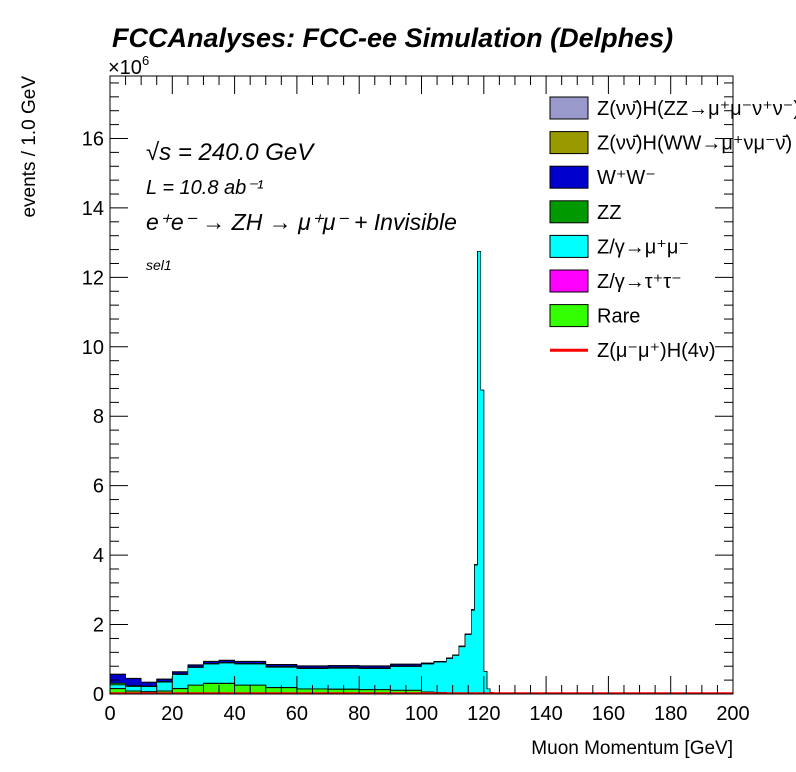  Describe the element at coordinates (359, 714) in the screenshot. I see `x-tick-label: 80` at that location.